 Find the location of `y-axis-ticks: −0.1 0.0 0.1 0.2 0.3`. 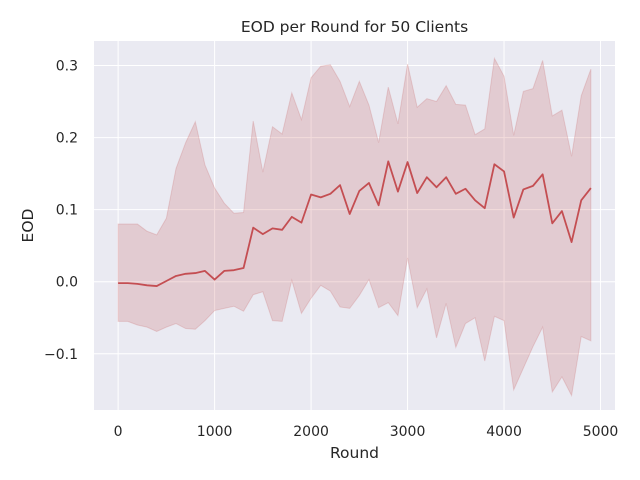

y-axis-ticks: −0.1 0.0 0.1 0.2 0.3 is located at coordinates (61, 211).